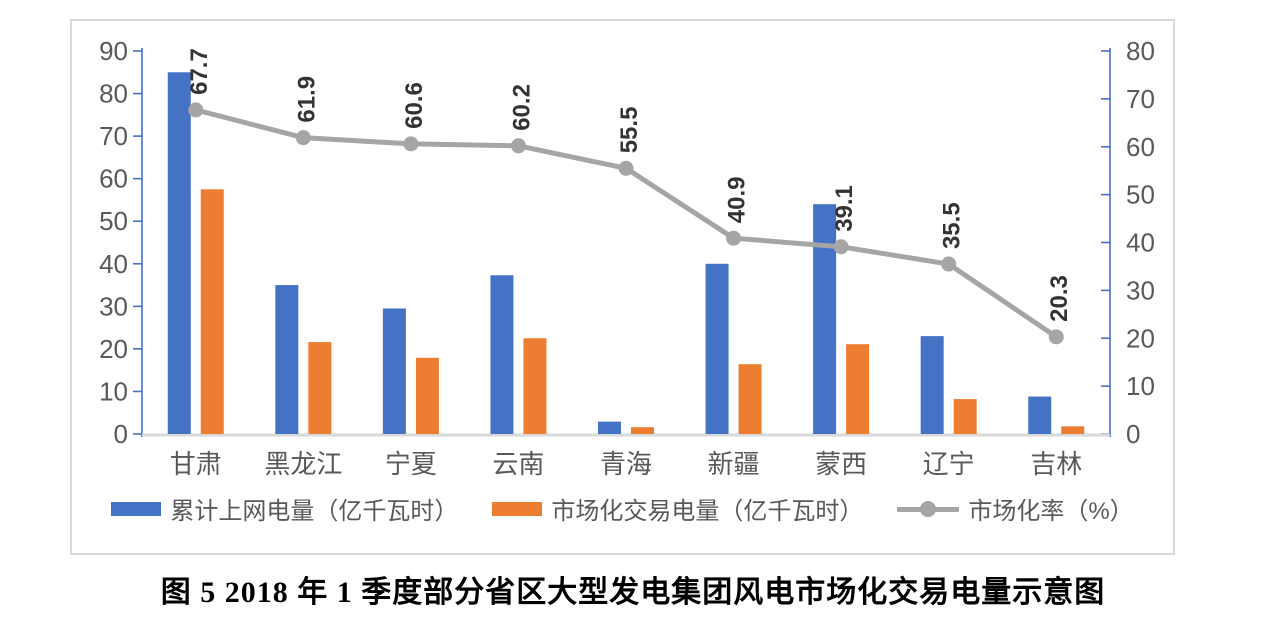 Image resolution: width=1266 pixels, height=631 pixels. I want to click on line-marker-宁夏, so click(411, 144).